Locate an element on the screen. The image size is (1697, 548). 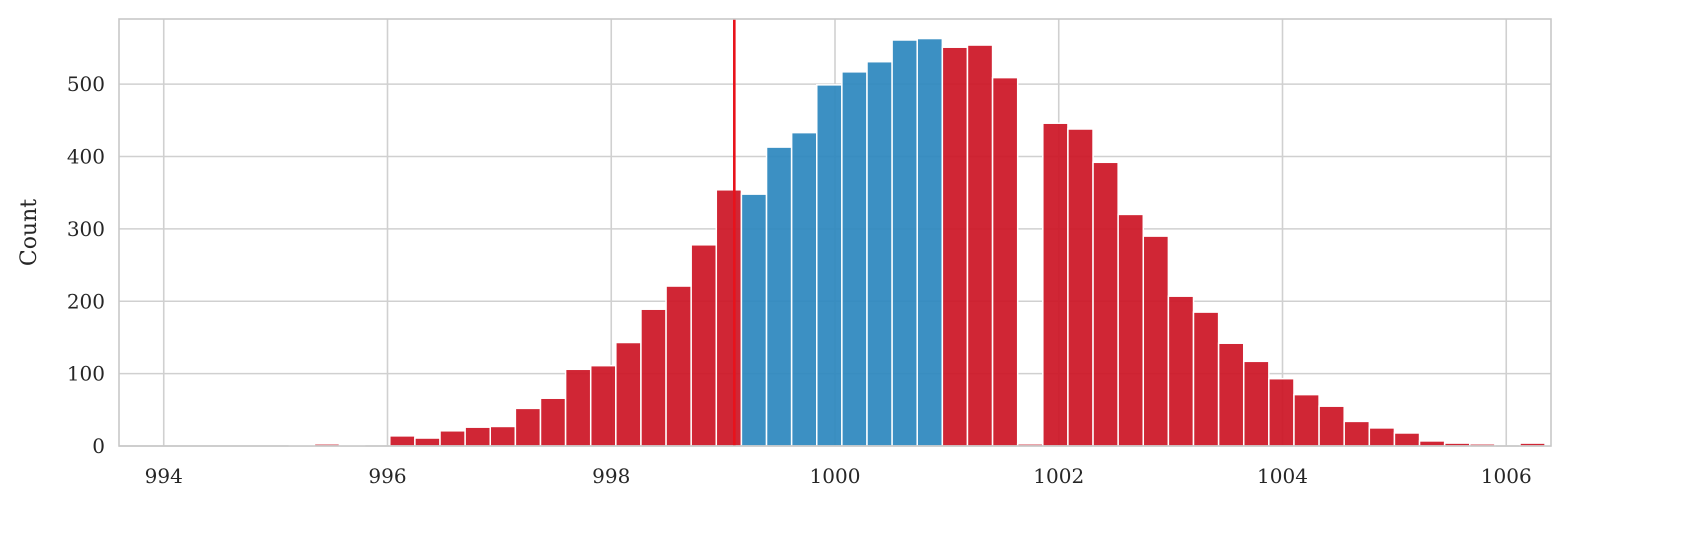
x-tick-label: 1004 is located at coordinates (1282, 476).